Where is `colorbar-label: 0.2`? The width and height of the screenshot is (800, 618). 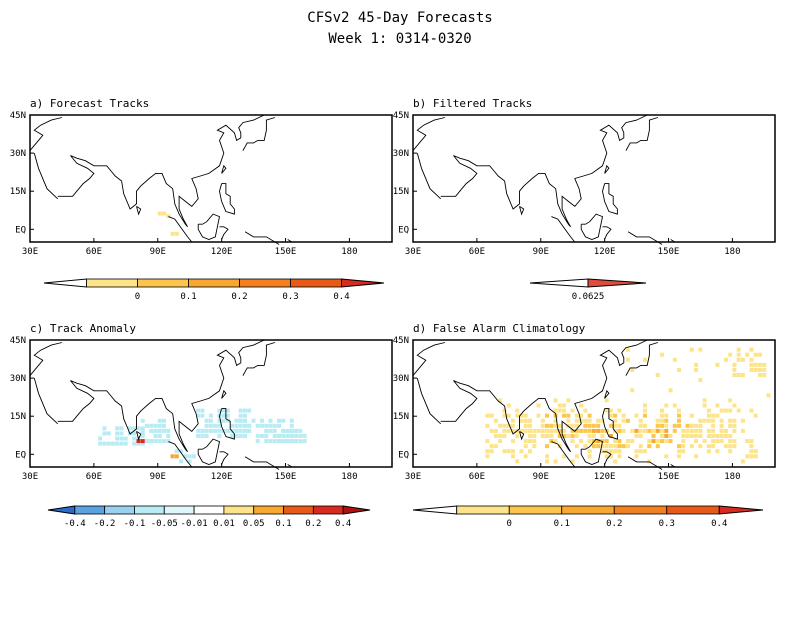 colorbar-label: 0.2 is located at coordinates (239, 297).